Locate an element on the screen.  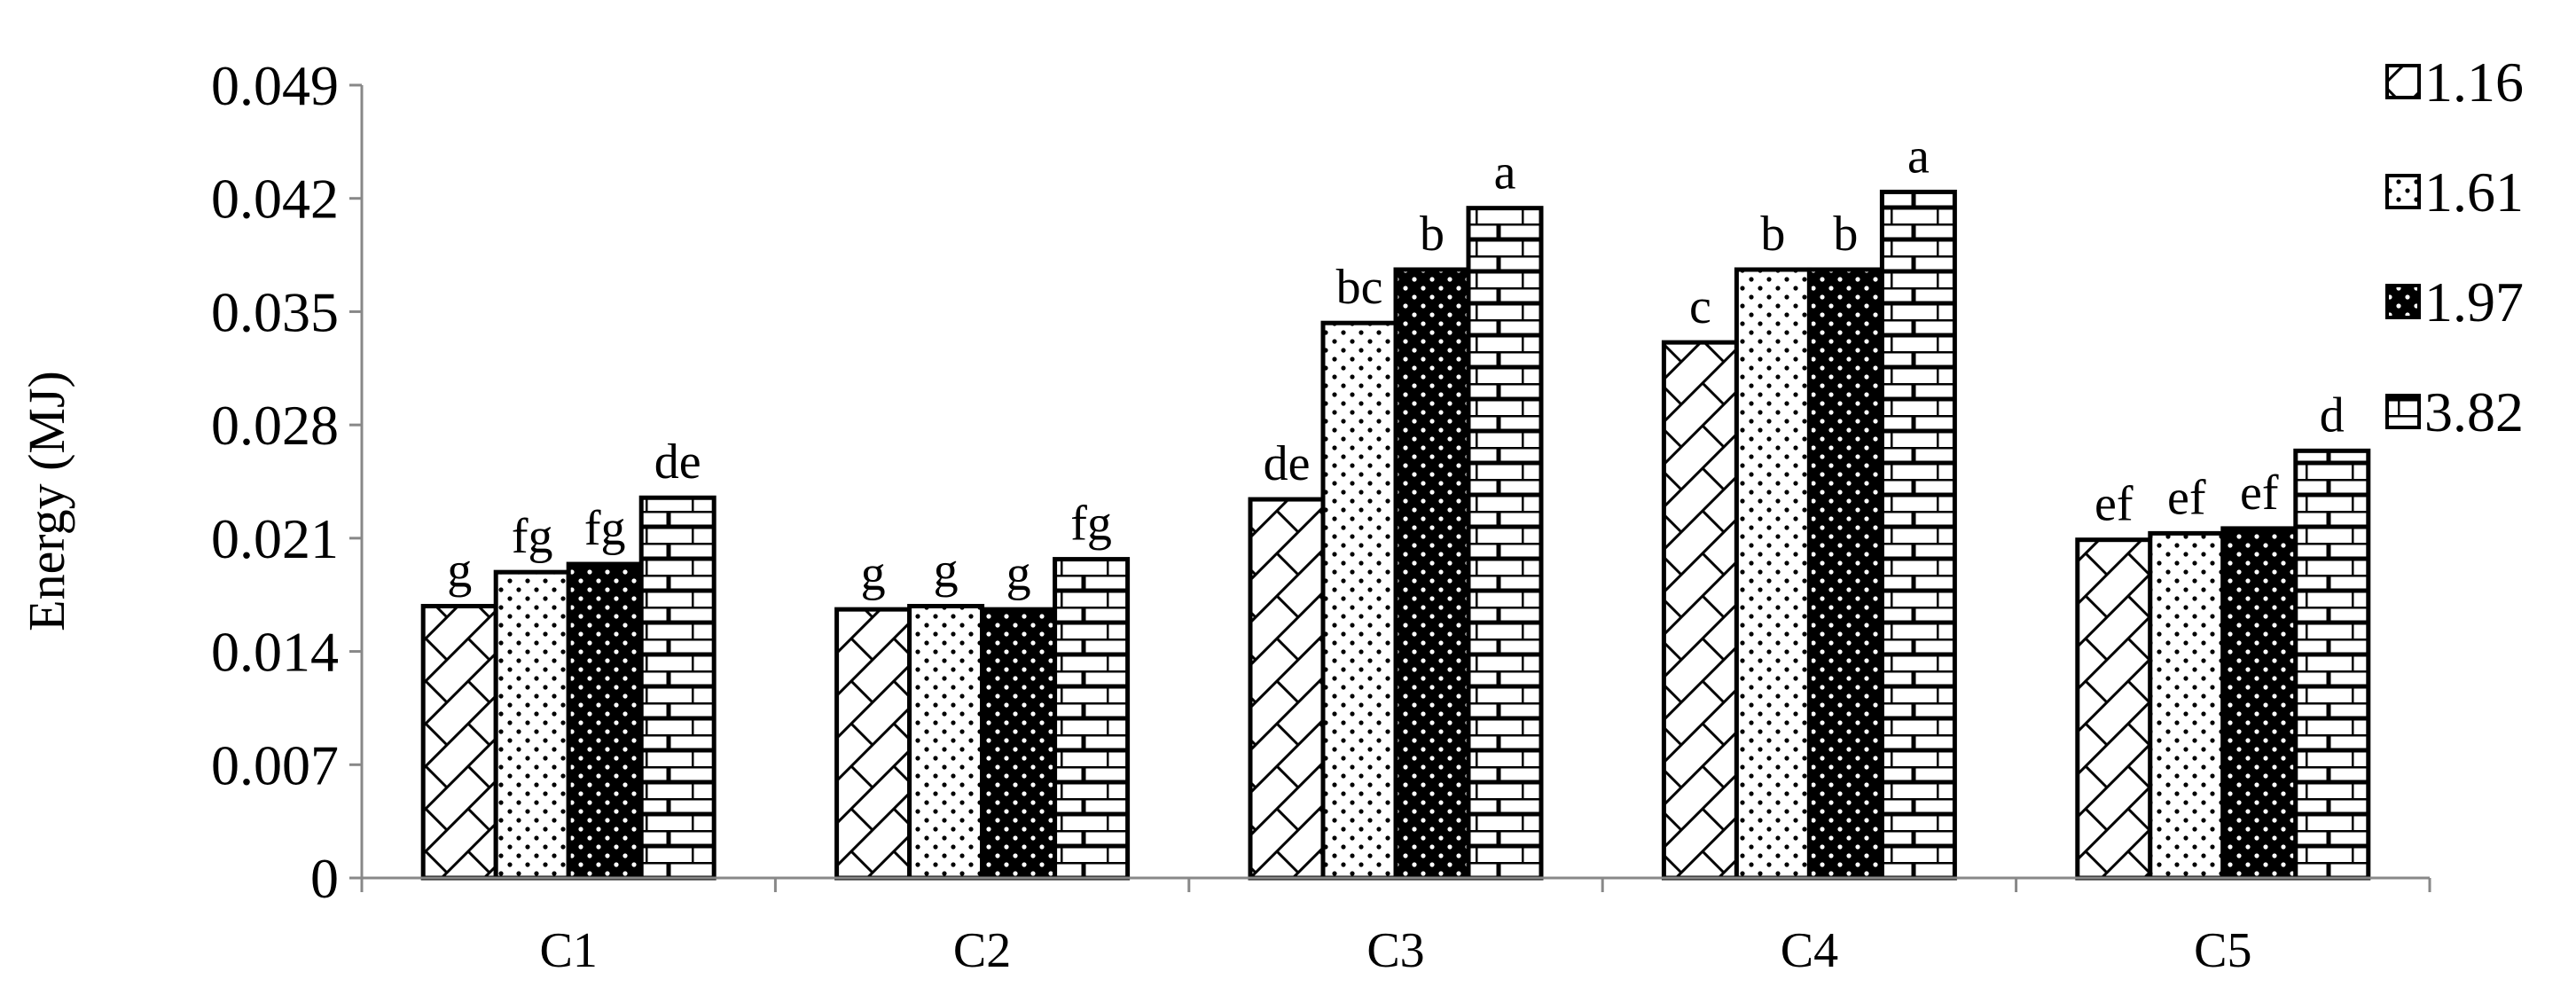
y-tick-label: 0 is located at coordinates (324, 878).